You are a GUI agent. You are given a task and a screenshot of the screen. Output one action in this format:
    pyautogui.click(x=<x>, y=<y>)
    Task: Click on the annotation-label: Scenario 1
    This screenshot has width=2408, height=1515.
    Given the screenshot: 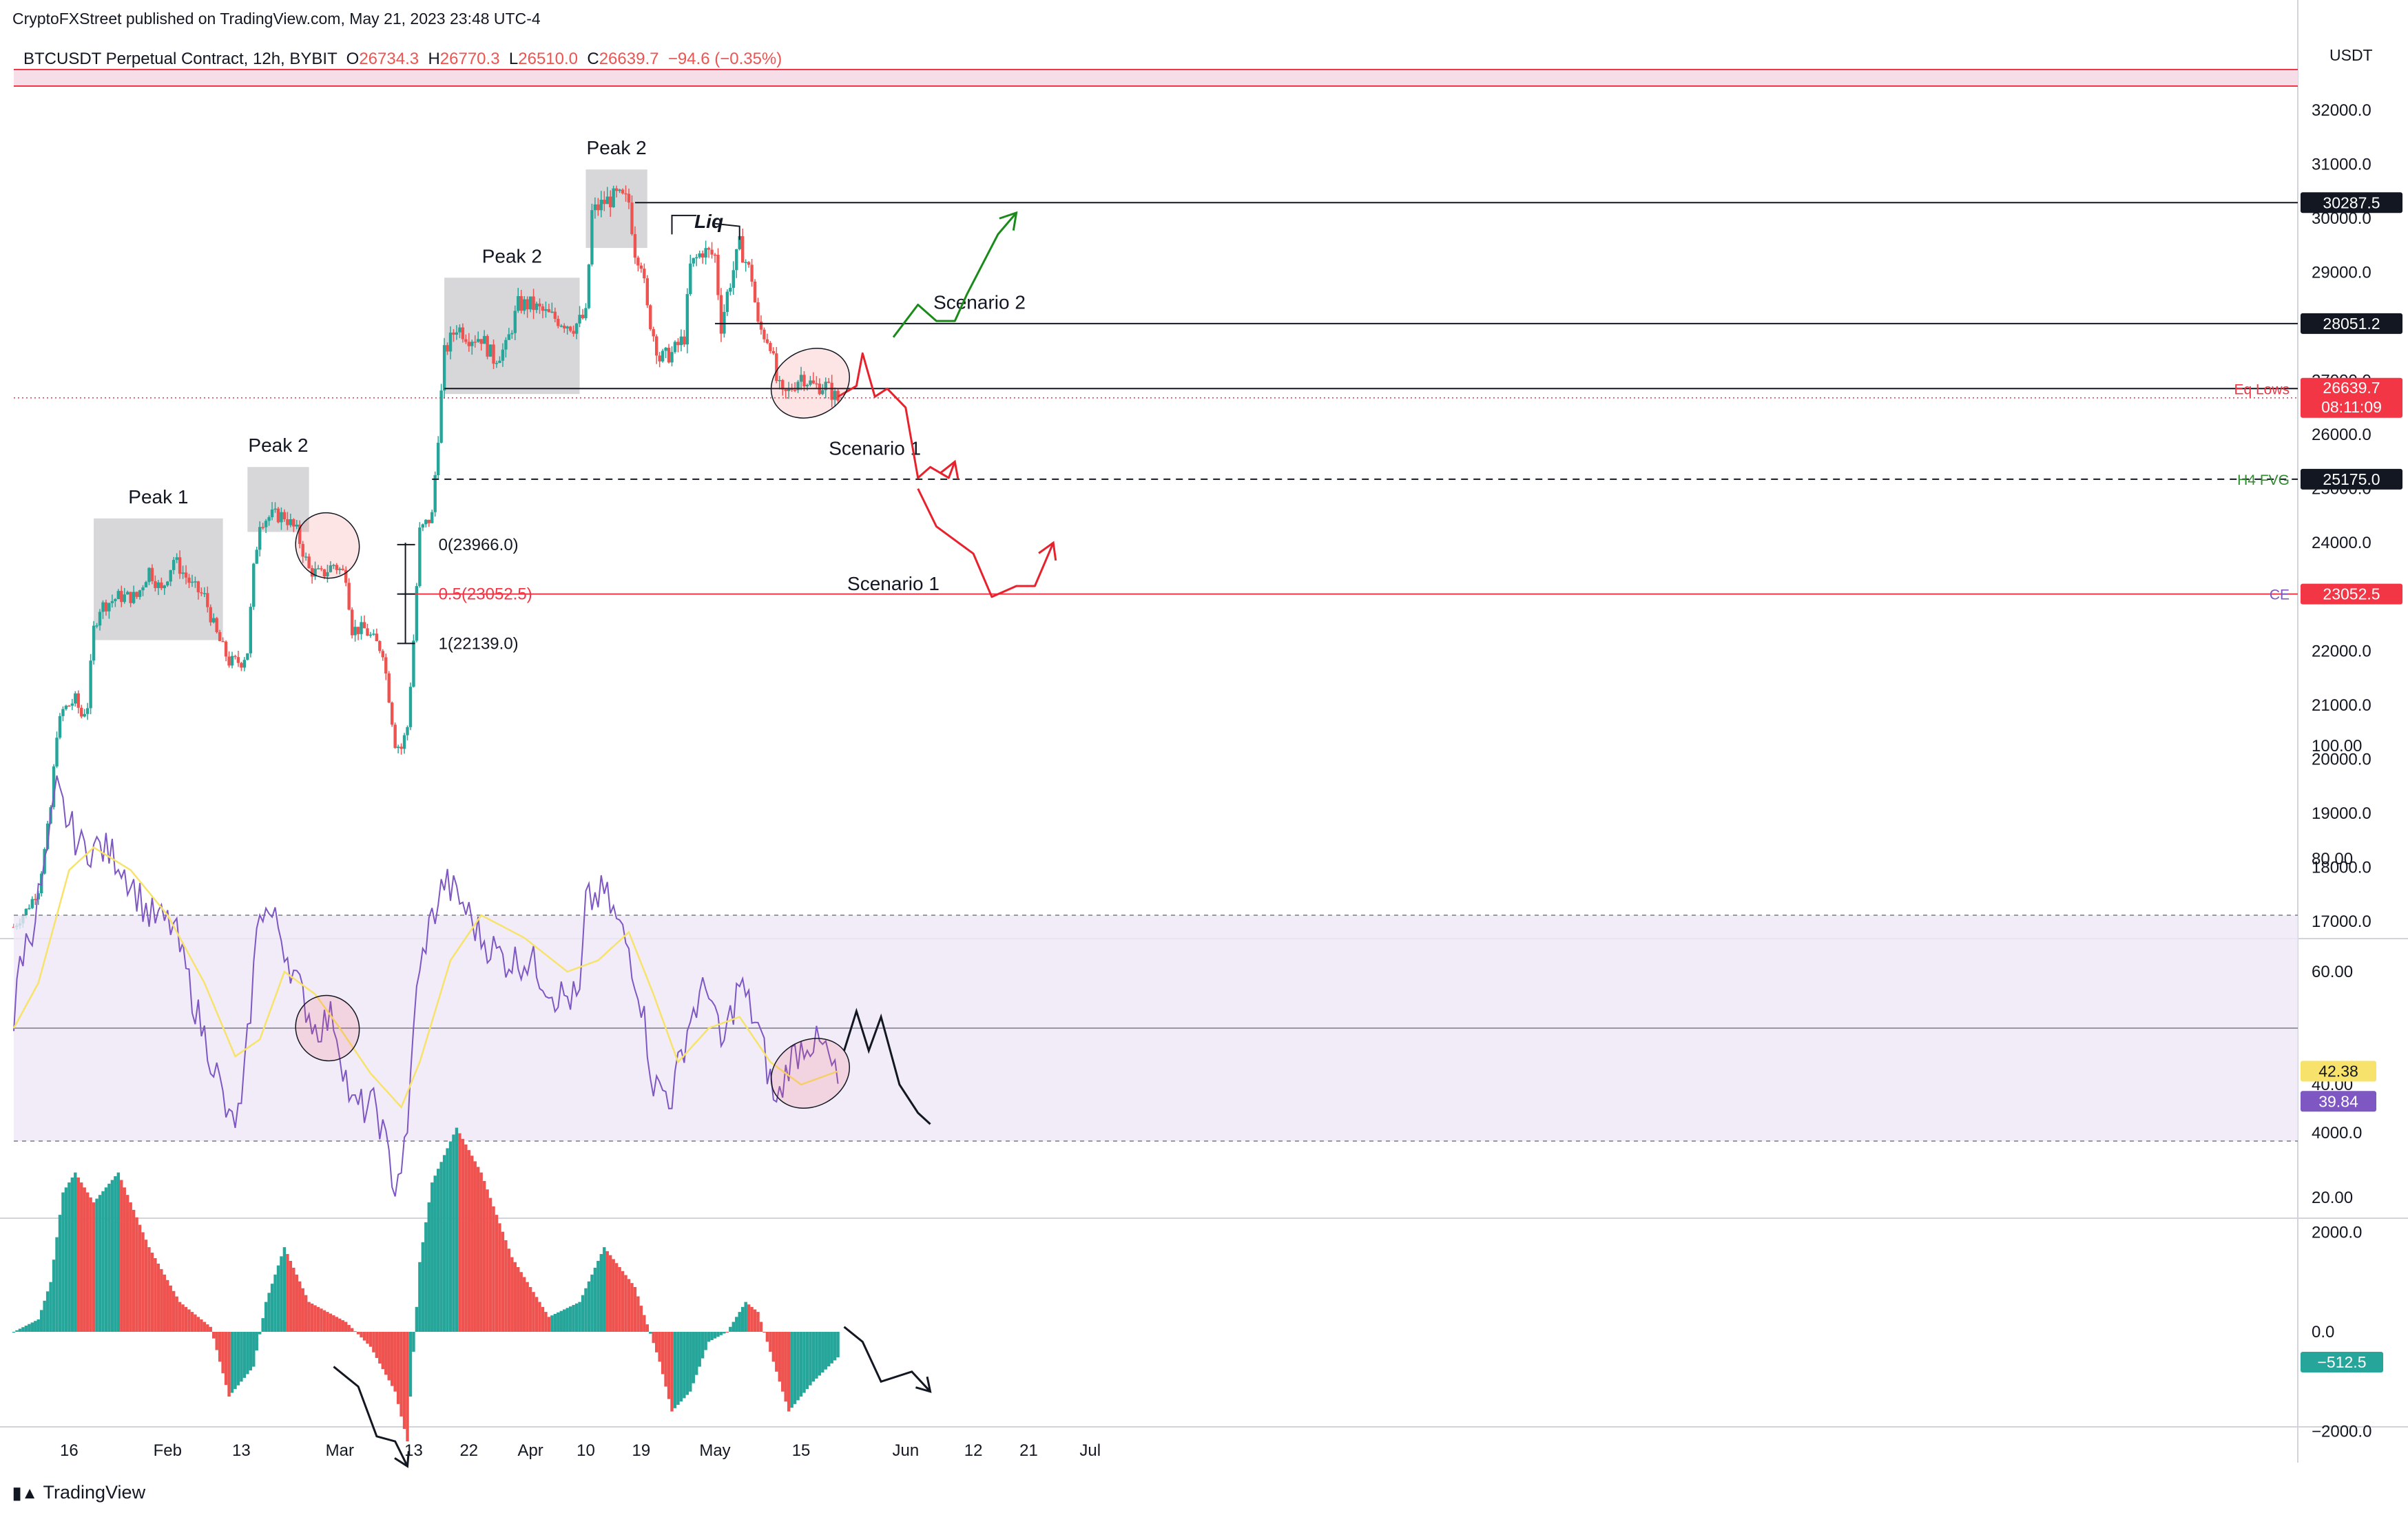 What is the action you would take?
    pyautogui.click(x=893, y=583)
    